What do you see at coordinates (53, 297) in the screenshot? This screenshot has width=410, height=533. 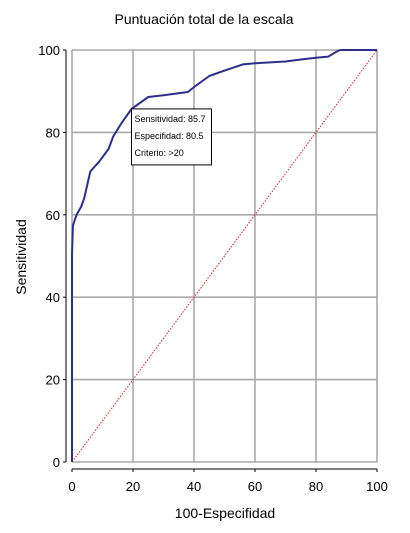 I see `y-tick-label: 40` at bounding box center [53, 297].